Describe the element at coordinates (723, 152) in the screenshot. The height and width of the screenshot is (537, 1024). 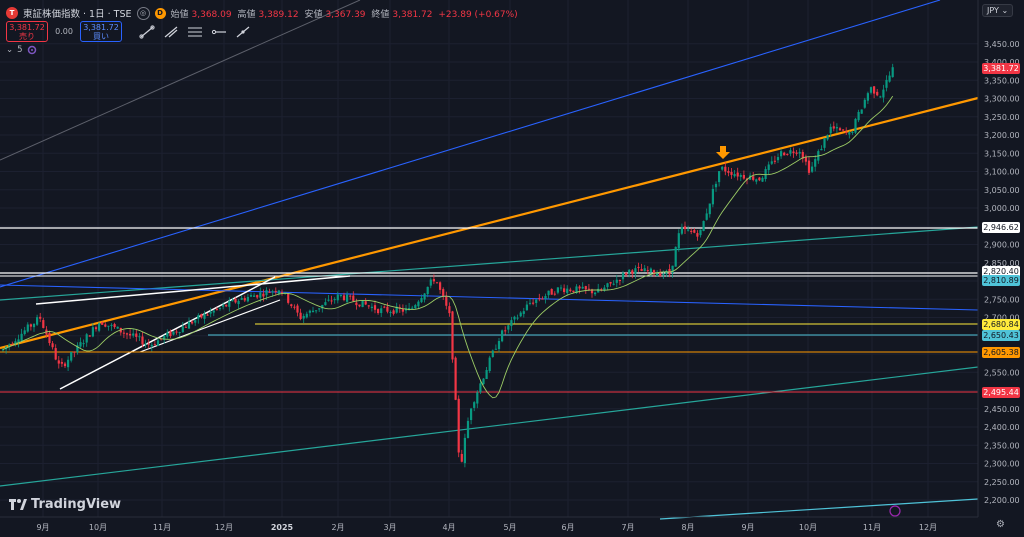
I see `arrow-marker-icon` at that location.